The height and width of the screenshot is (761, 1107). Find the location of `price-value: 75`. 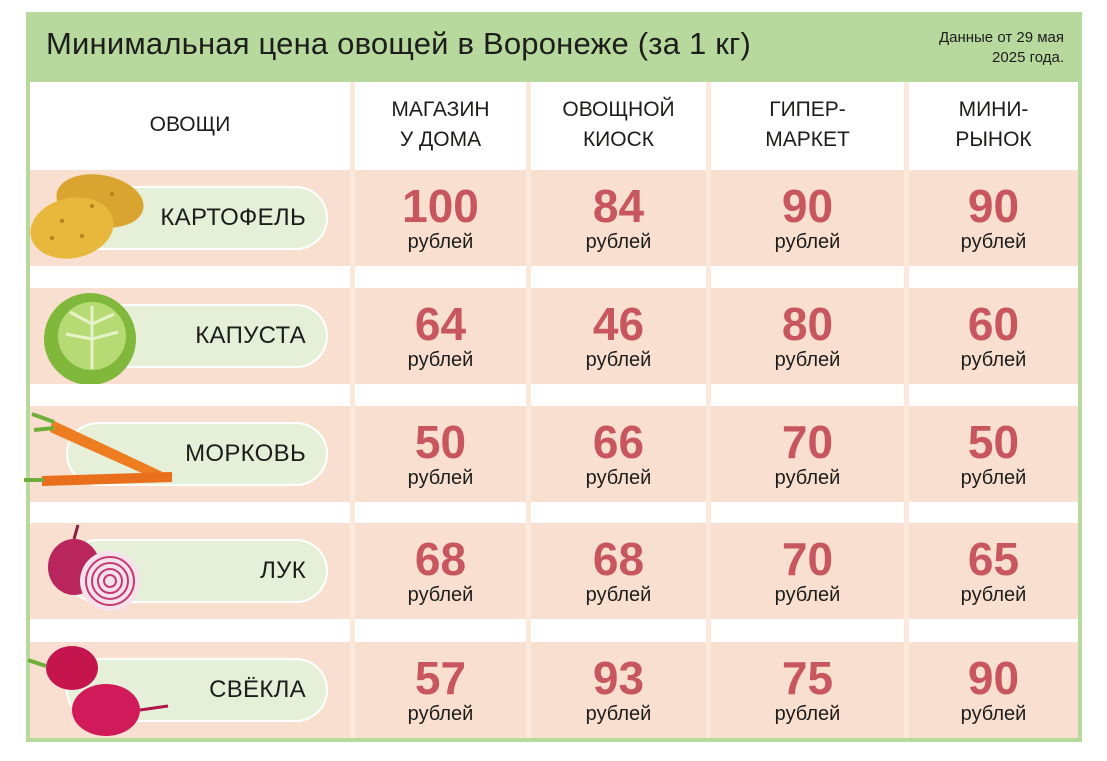

price-value: 75 is located at coordinates (807, 678).